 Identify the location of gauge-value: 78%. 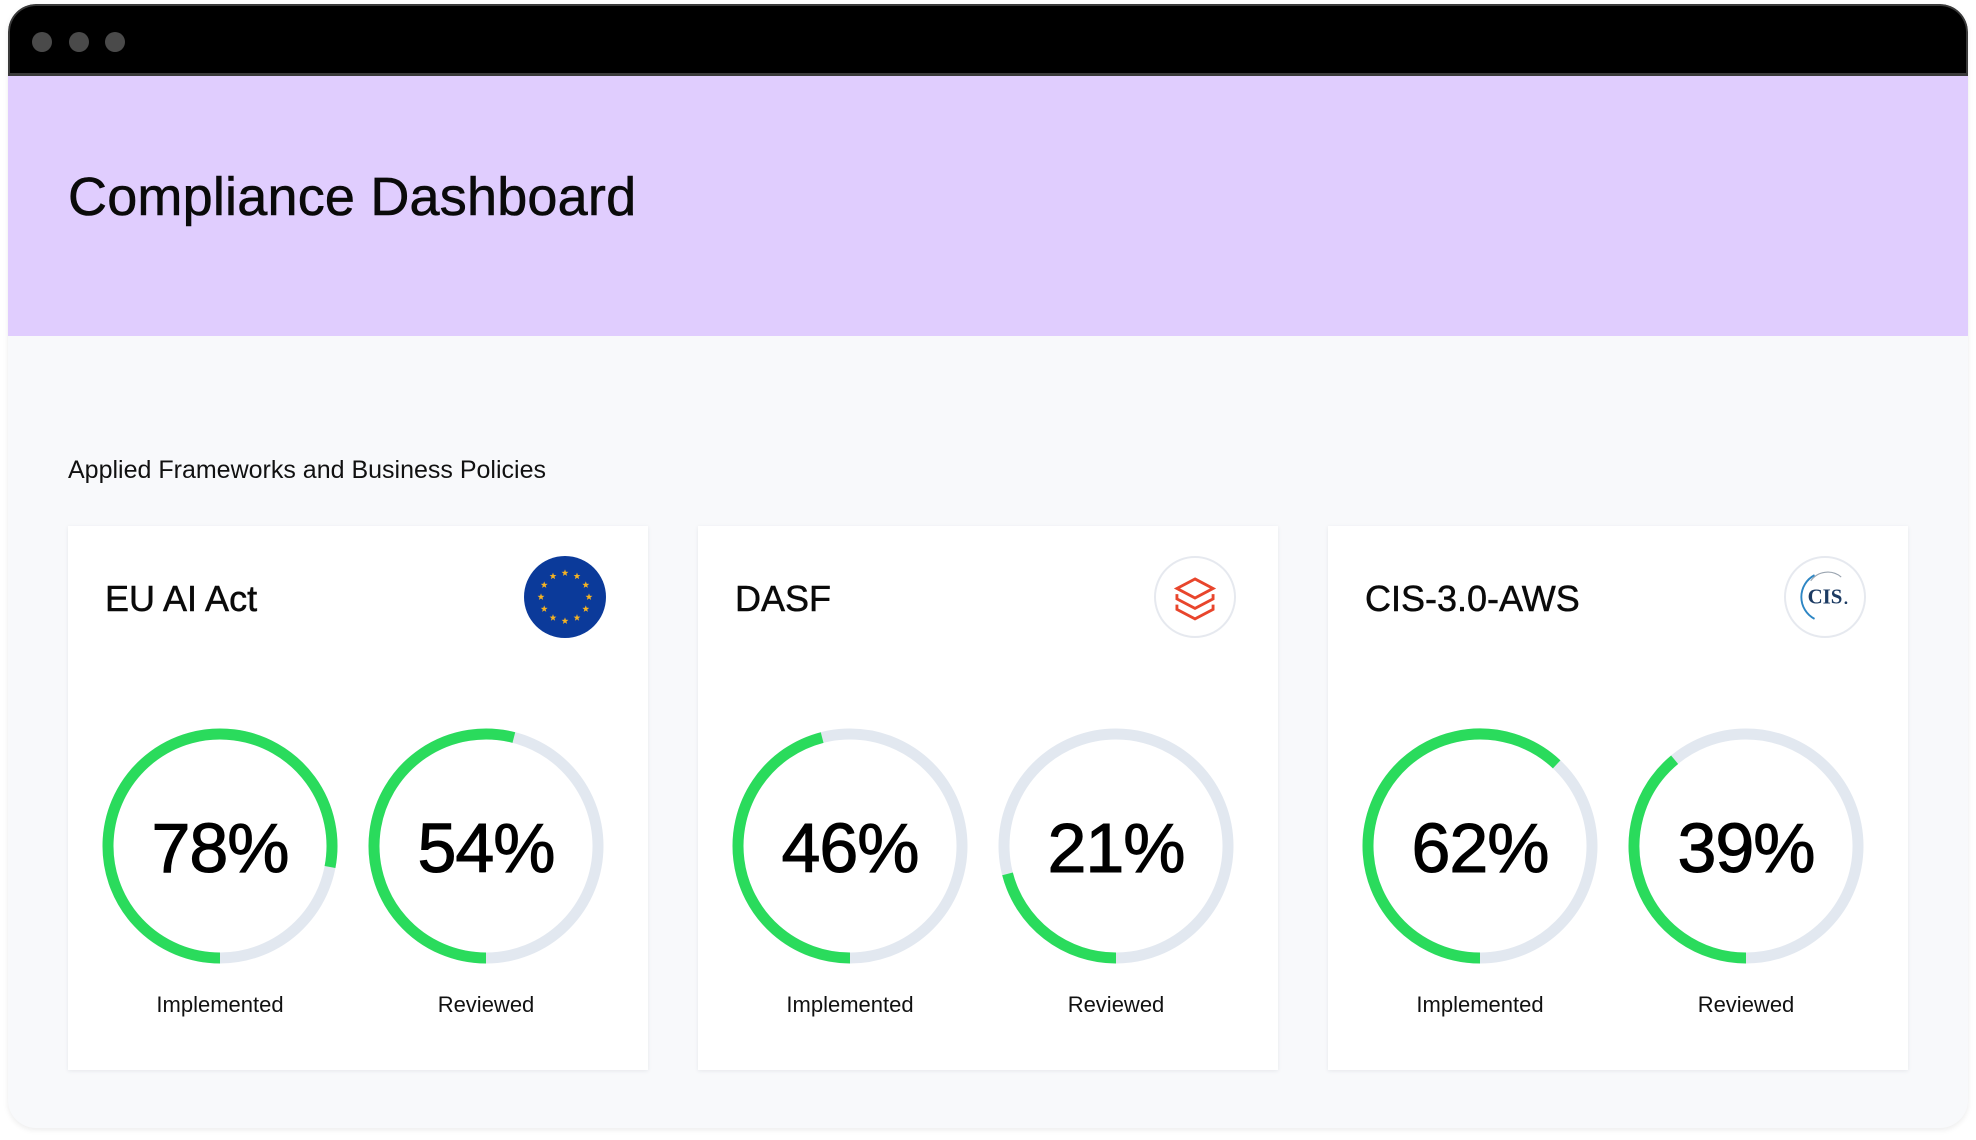
(220, 848).